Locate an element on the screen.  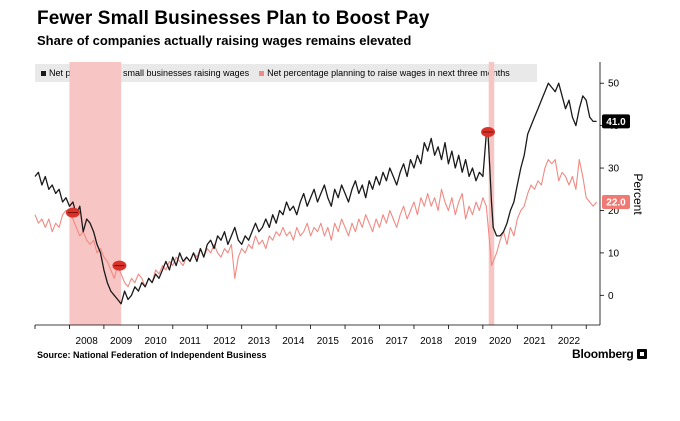
legend-swatch-red is located at coordinates (262, 73).